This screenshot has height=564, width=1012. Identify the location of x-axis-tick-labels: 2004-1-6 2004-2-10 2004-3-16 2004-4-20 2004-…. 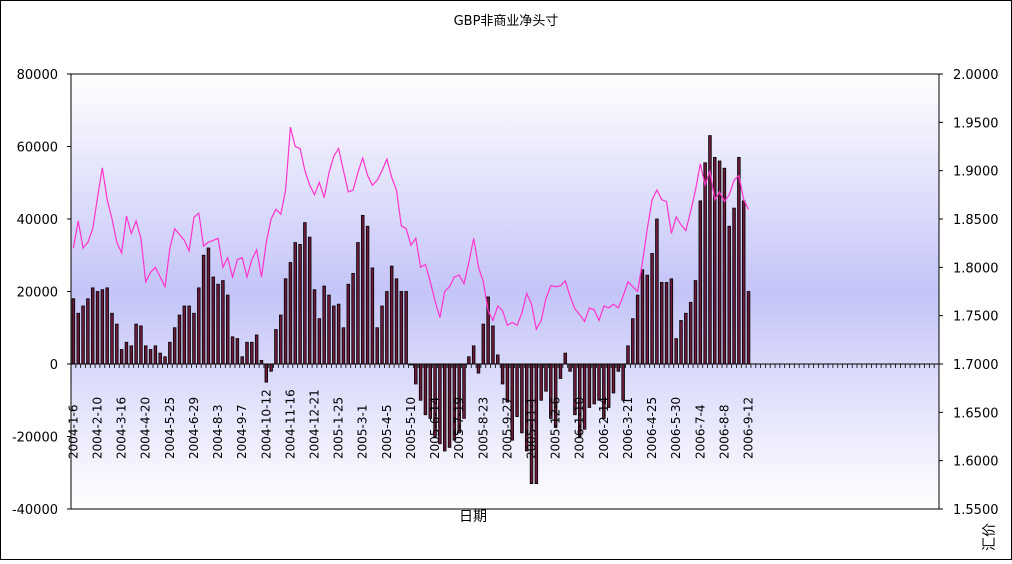
(410, 424).